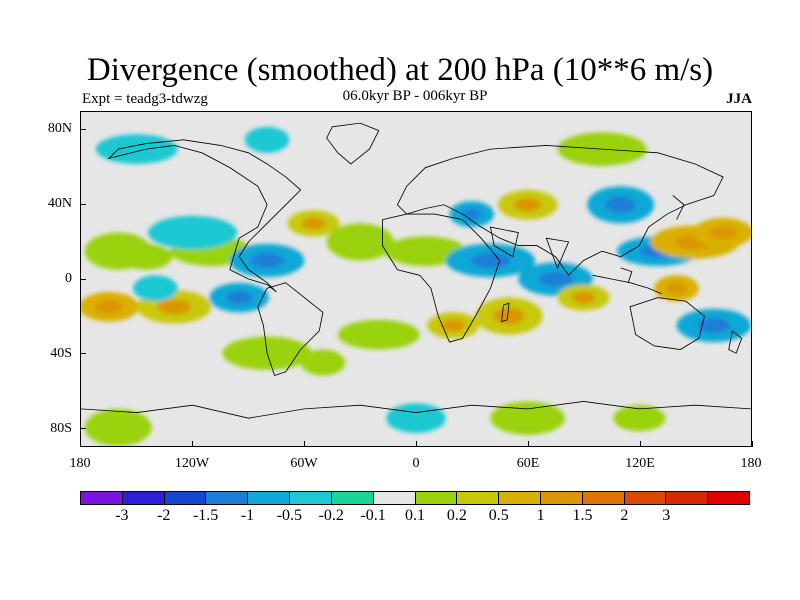  What do you see at coordinates (192, 463) in the screenshot?
I see `x-tick-label: 120W` at bounding box center [192, 463].